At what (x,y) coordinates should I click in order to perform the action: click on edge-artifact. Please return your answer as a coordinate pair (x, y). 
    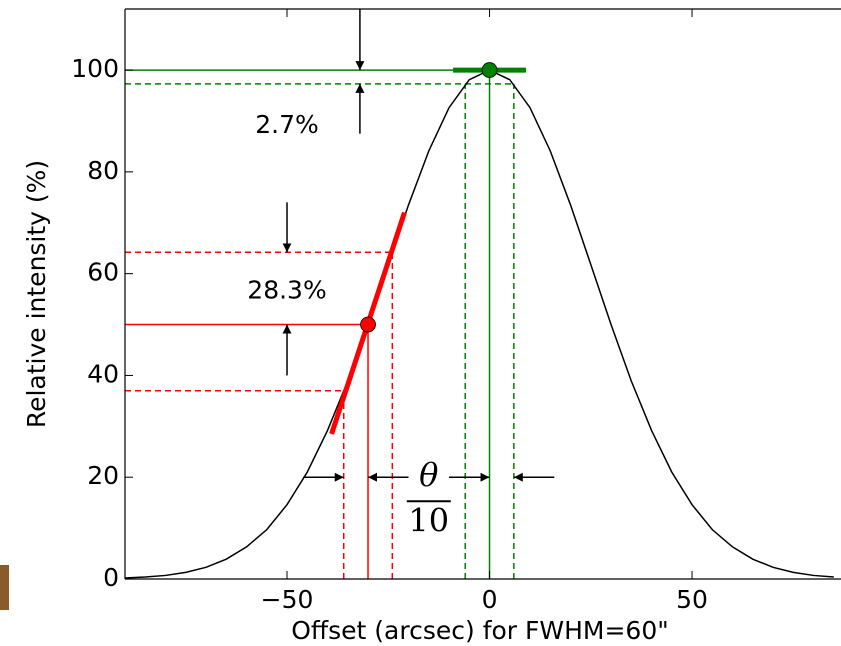
    Looking at the image, I should click on (4, 587).